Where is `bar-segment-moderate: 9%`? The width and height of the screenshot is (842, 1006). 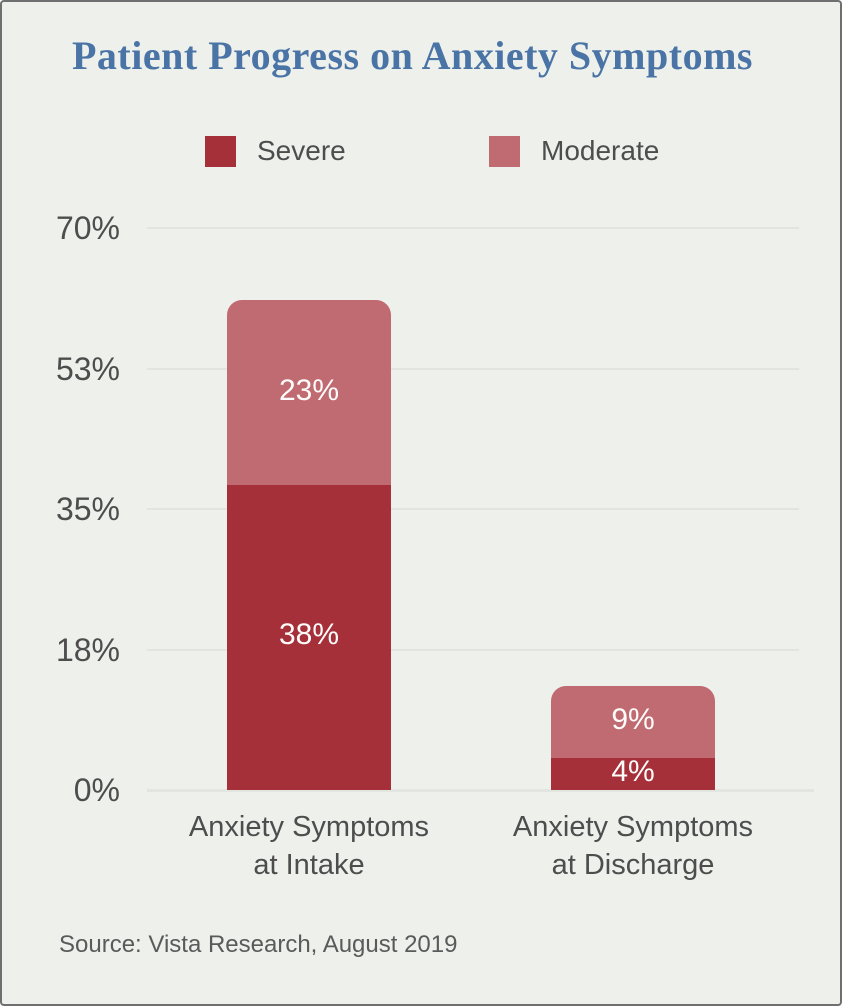
bar-segment-moderate: 9% is located at coordinates (633, 721).